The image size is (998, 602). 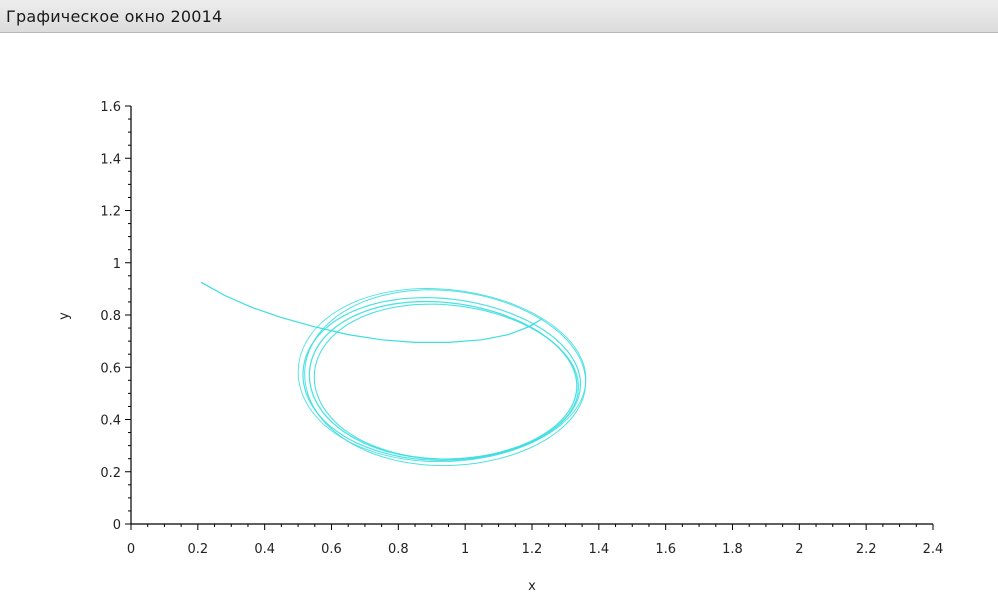 I want to click on y-tick-label: 0.4, so click(x=110, y=421).